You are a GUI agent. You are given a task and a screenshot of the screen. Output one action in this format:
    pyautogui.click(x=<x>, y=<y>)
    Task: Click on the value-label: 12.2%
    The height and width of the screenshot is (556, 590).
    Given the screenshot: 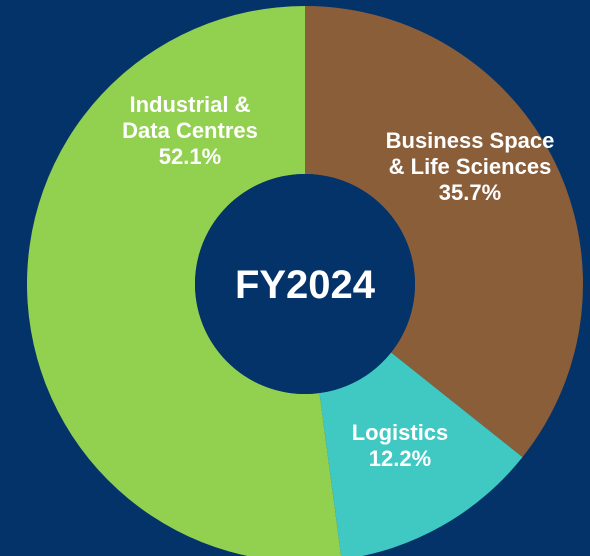 What is the action you would take?
    pyautogui.click(x=400, y=458)
    